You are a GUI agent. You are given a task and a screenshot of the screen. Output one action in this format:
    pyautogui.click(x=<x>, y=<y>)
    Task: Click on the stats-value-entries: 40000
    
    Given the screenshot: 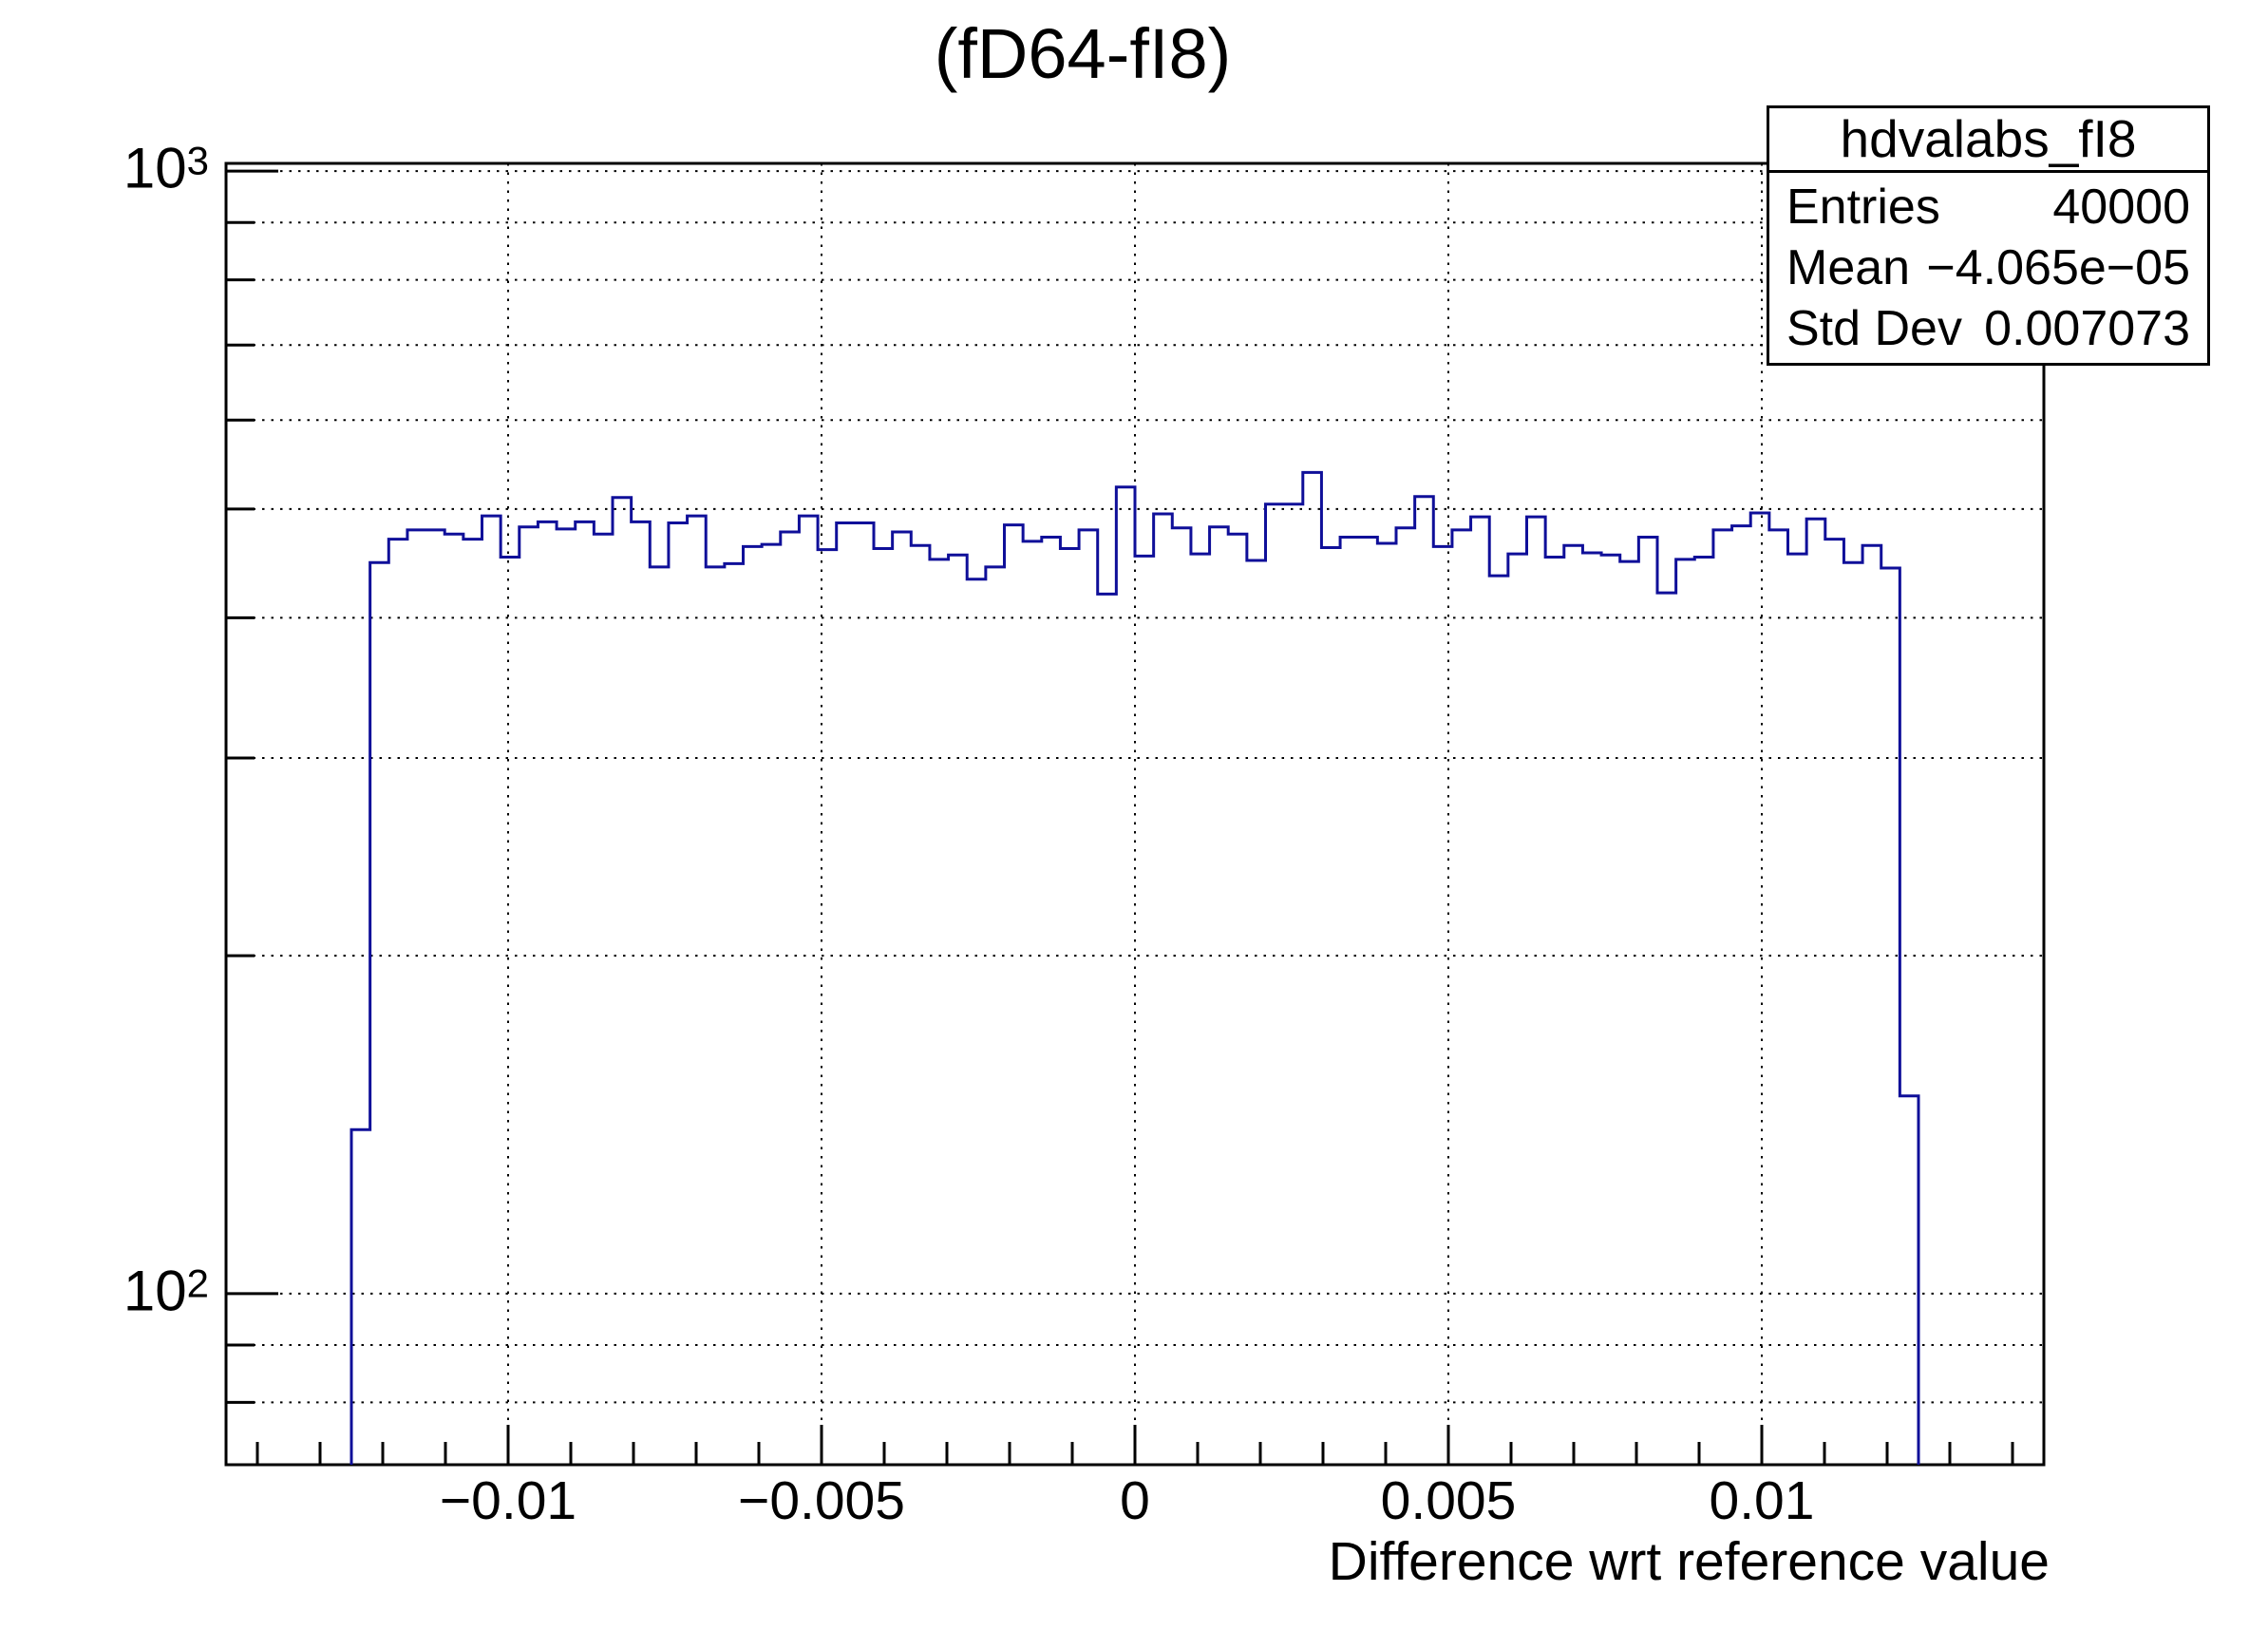 What is the action you would take?
    pyautogui.click(x=2121, y=207)
    